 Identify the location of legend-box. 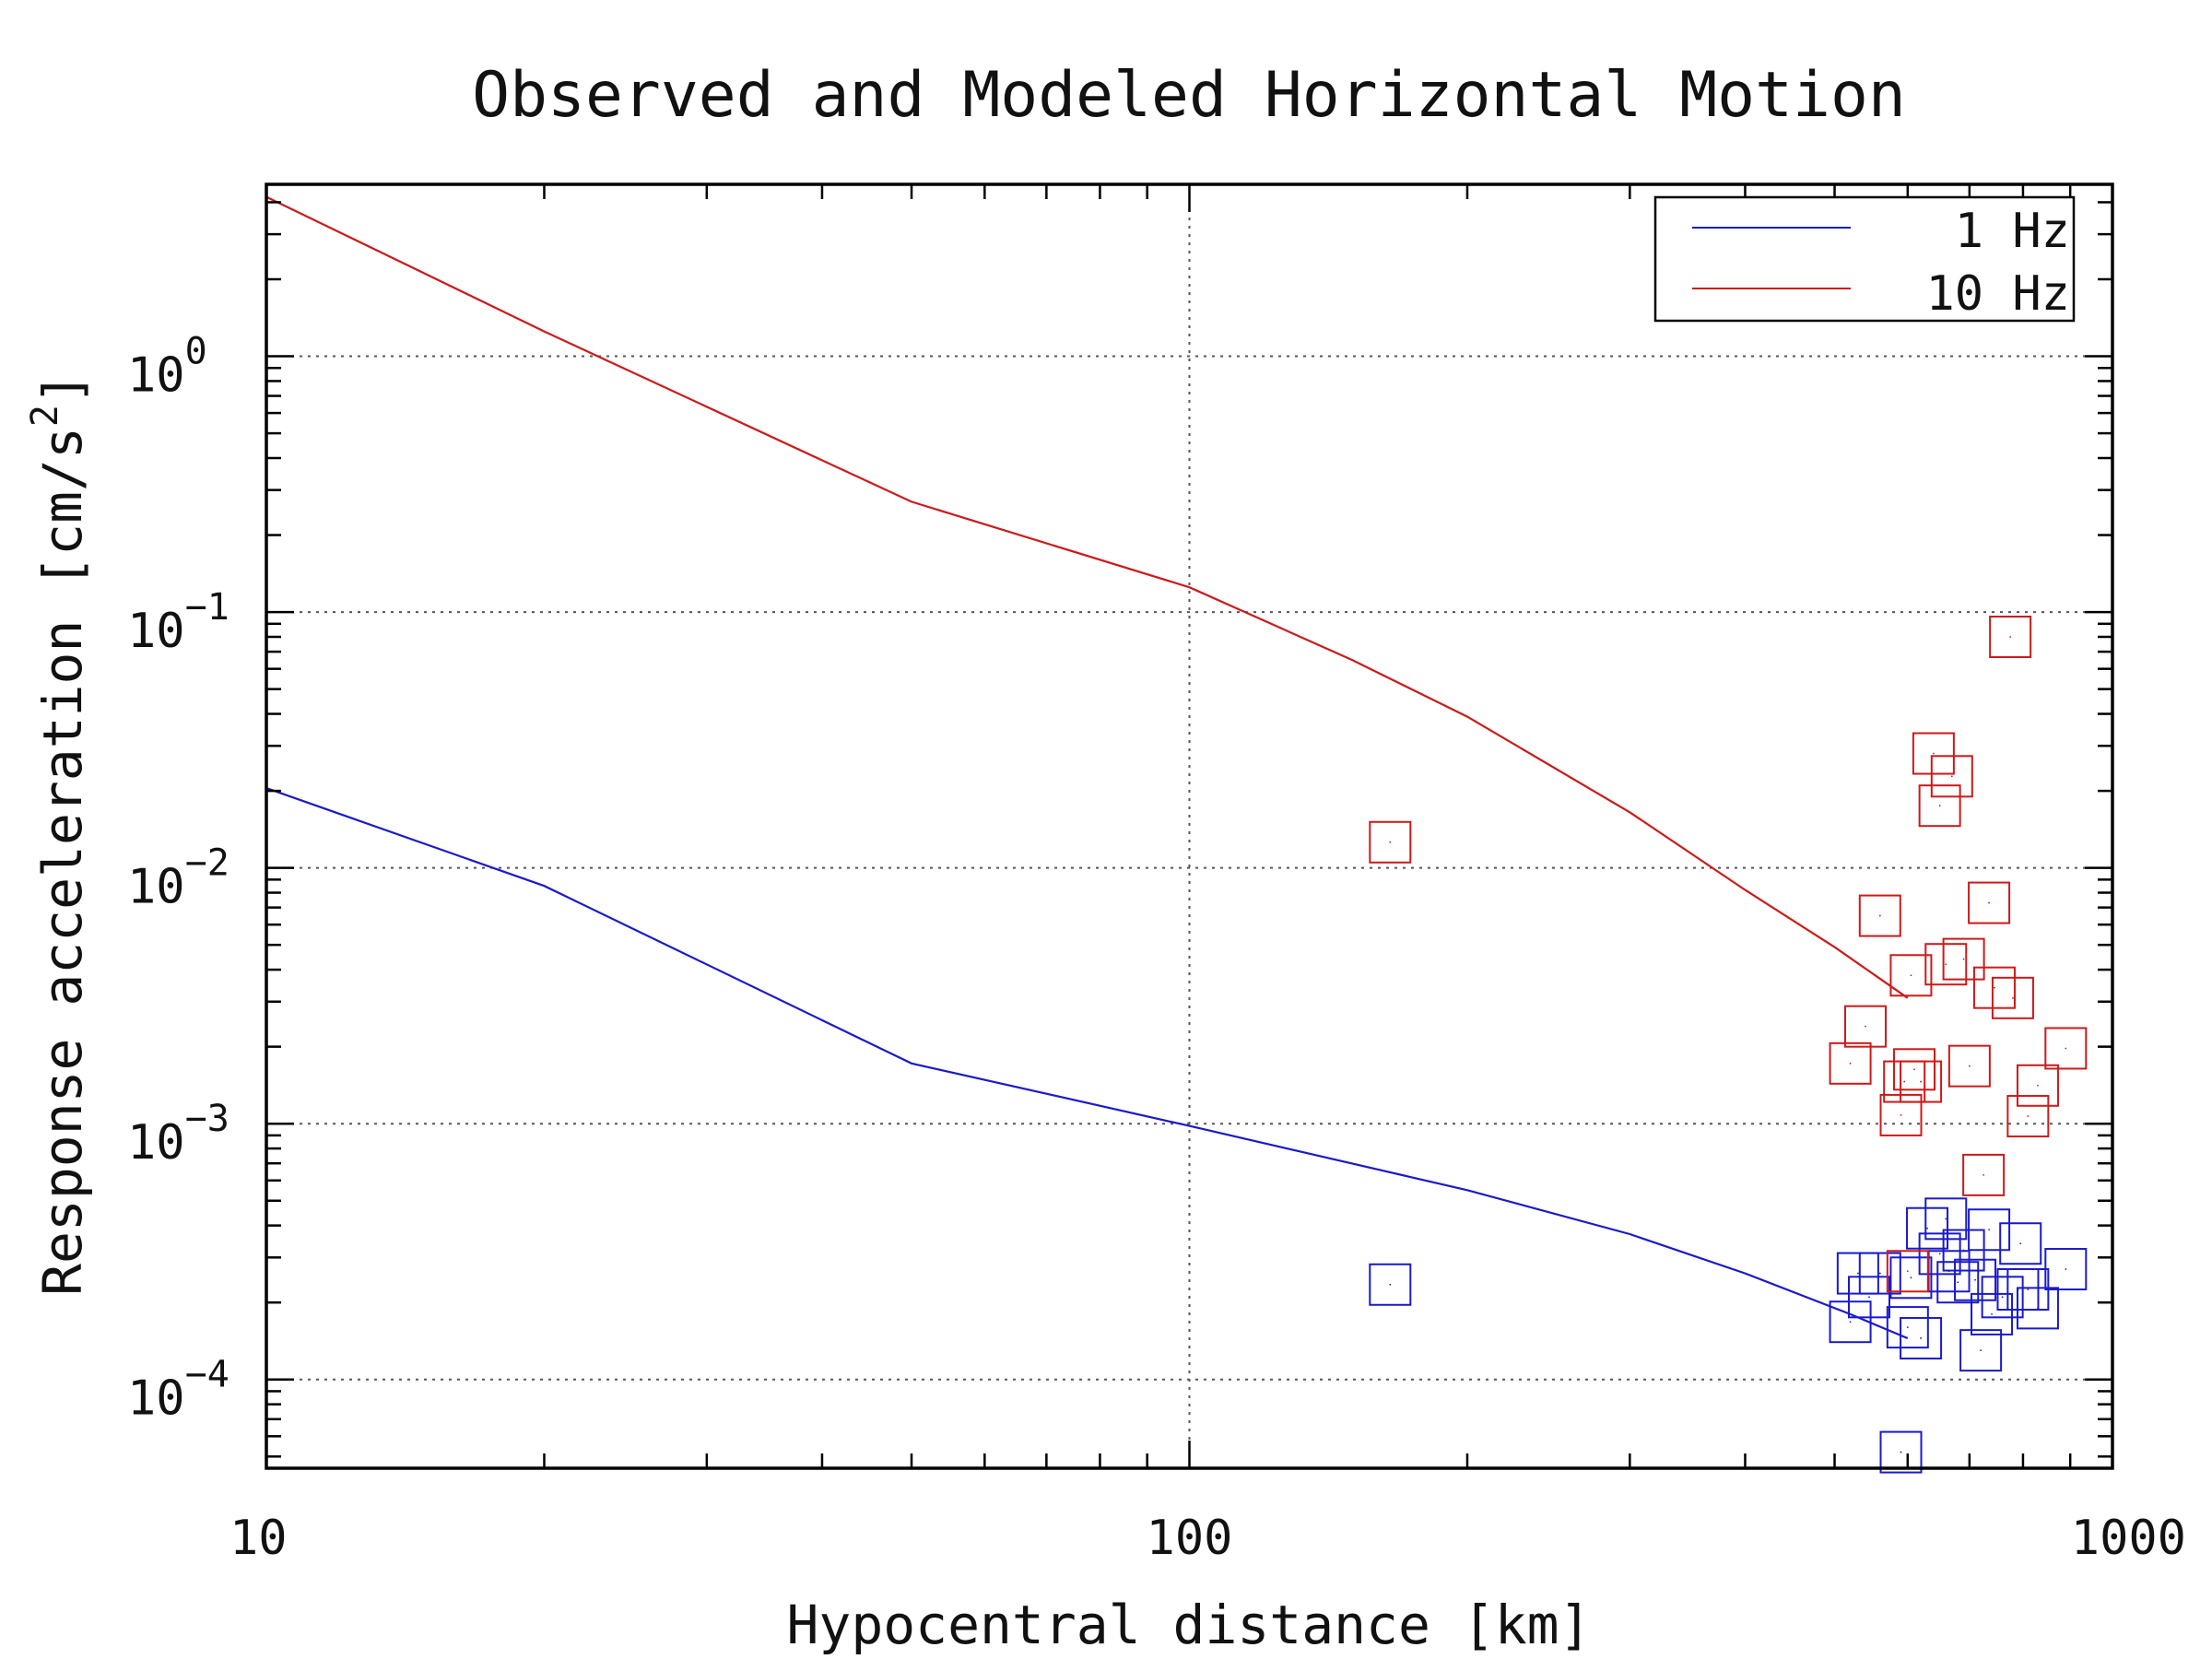
(1864, 259).